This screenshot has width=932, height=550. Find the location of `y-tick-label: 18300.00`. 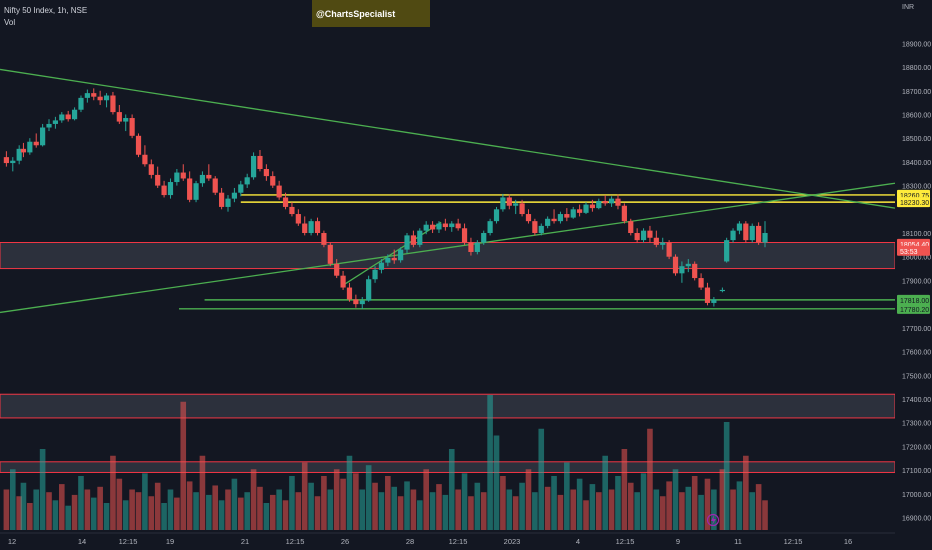

y-tick-label: 18300.00 is located at coordinates (916, 187).